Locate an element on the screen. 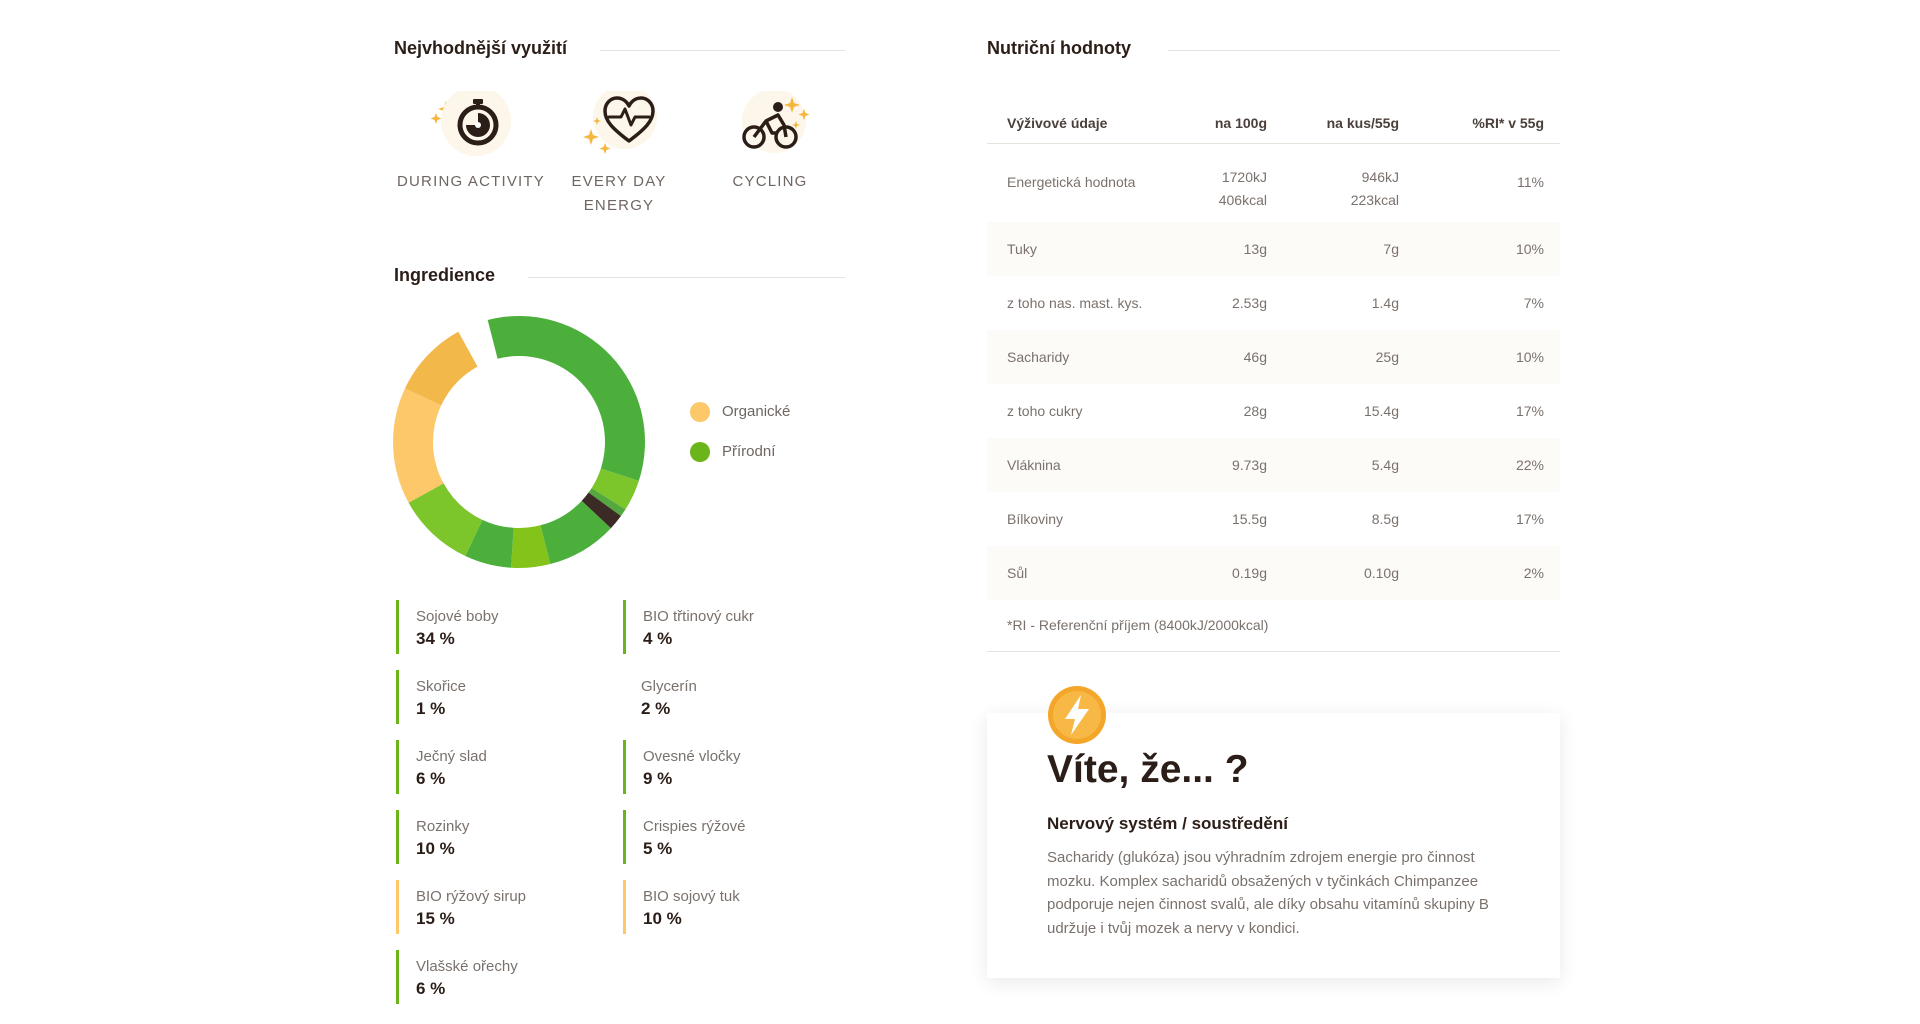 This screenshot has height=1024, width=1920. heart-pulse-icon is located at coordinates (619, 126).